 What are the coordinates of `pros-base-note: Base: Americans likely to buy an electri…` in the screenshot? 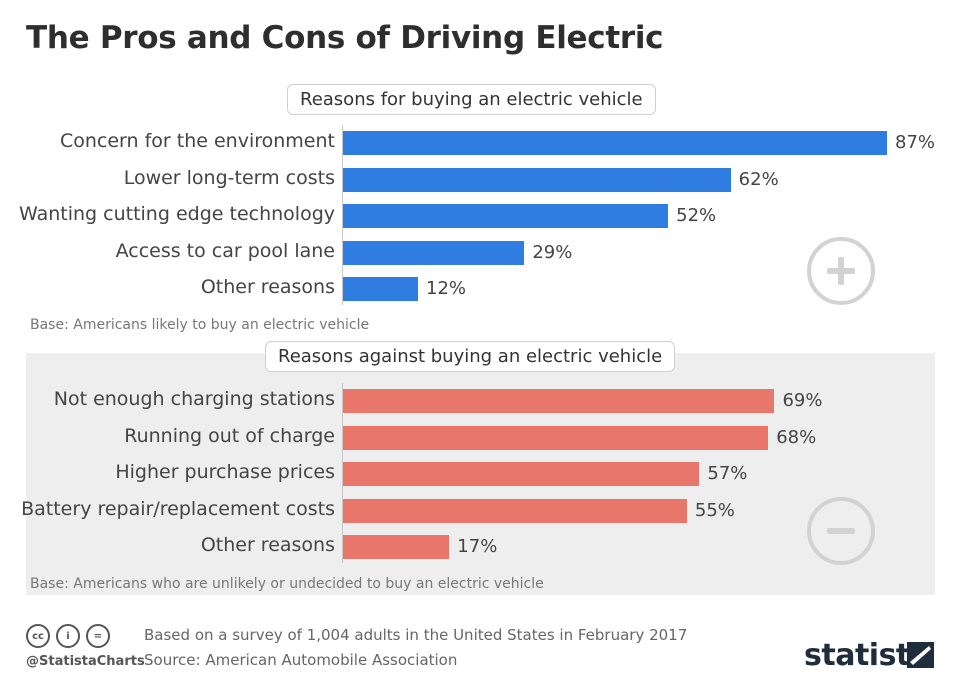 It's located at (200, 325).